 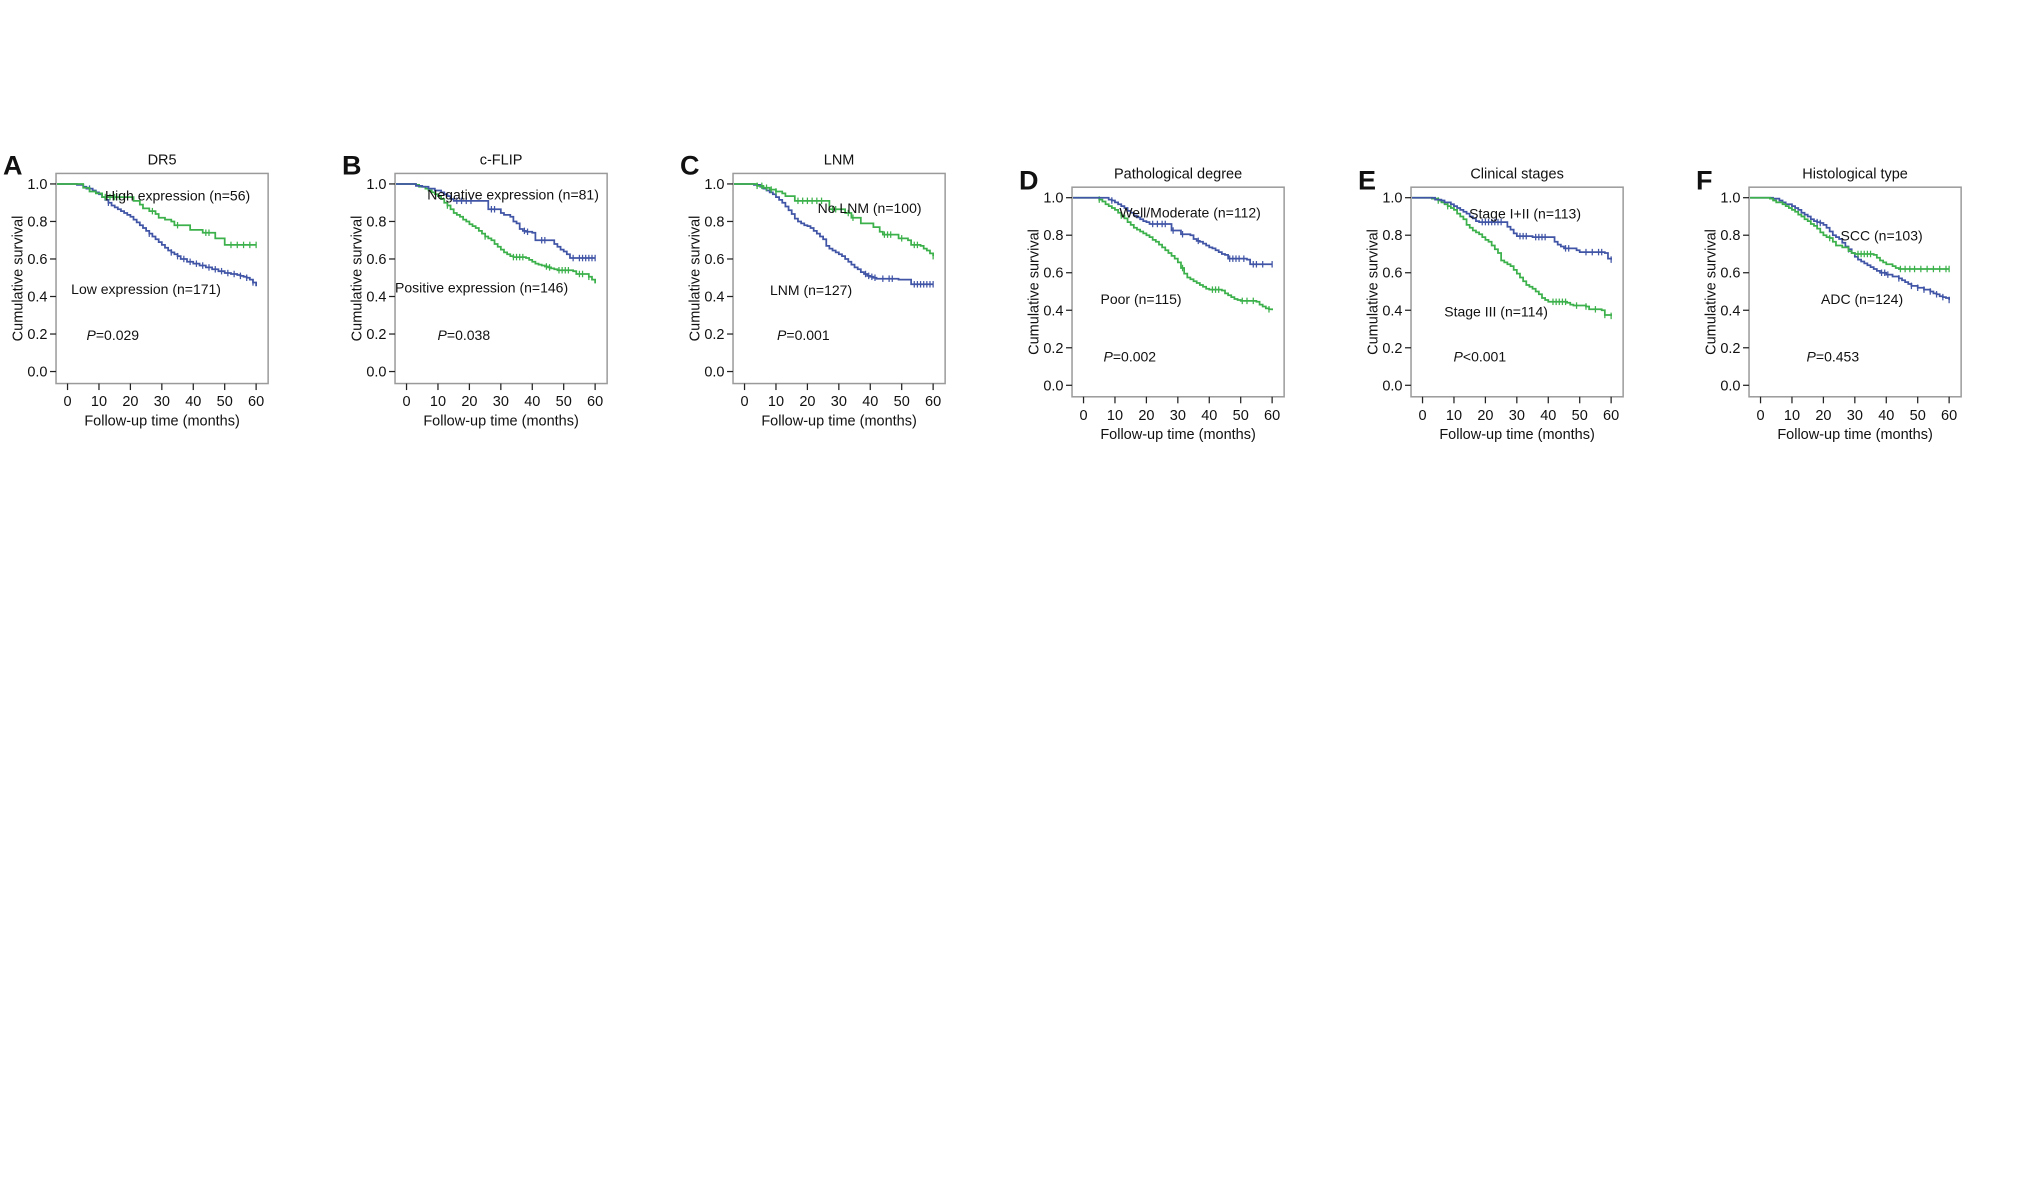 I want to click on panel-letter: C, so click(x=690, y=165).